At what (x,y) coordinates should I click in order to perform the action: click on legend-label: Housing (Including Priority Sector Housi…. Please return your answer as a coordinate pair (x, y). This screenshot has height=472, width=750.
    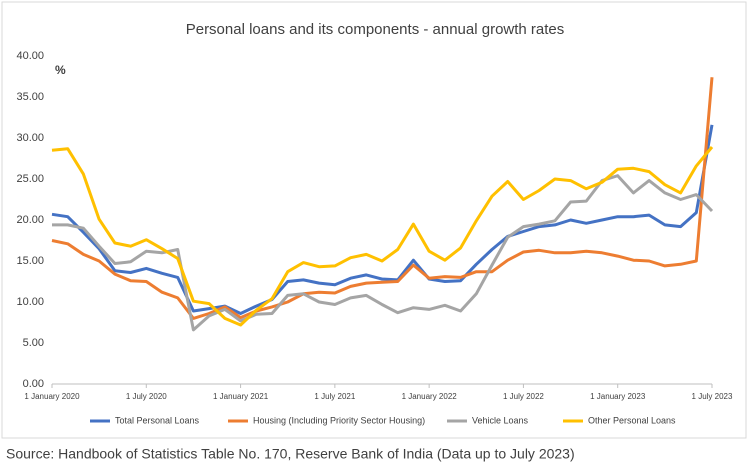
    Looking at the image, I should click on (339, 420).